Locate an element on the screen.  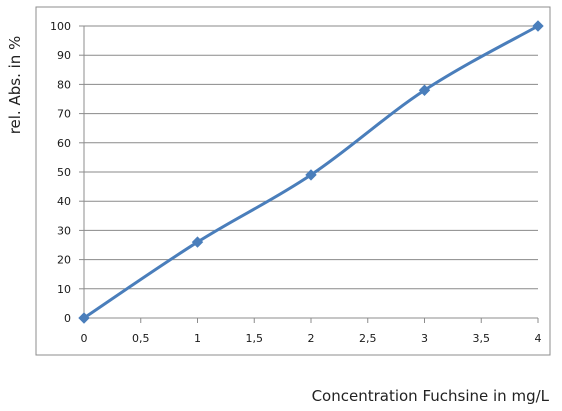
y-tick-label-100: 100 is located at coordinates (60, 26).